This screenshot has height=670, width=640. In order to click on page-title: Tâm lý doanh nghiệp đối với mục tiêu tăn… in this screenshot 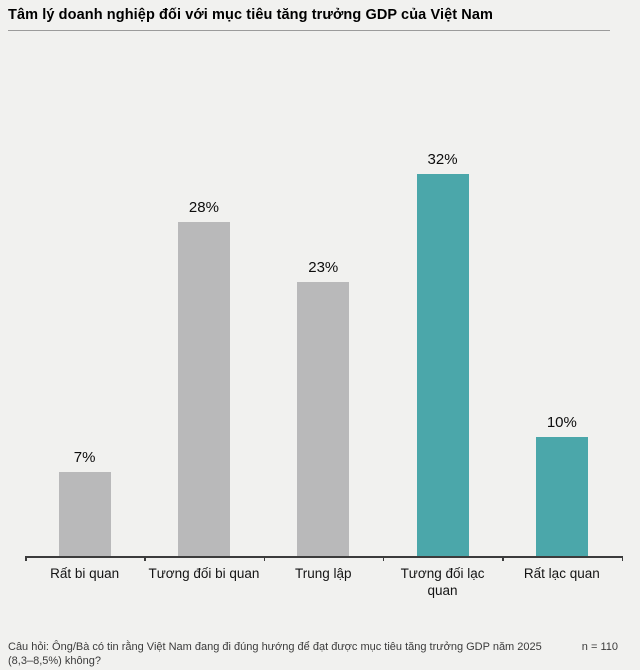, I will do `click(309, 19)`.